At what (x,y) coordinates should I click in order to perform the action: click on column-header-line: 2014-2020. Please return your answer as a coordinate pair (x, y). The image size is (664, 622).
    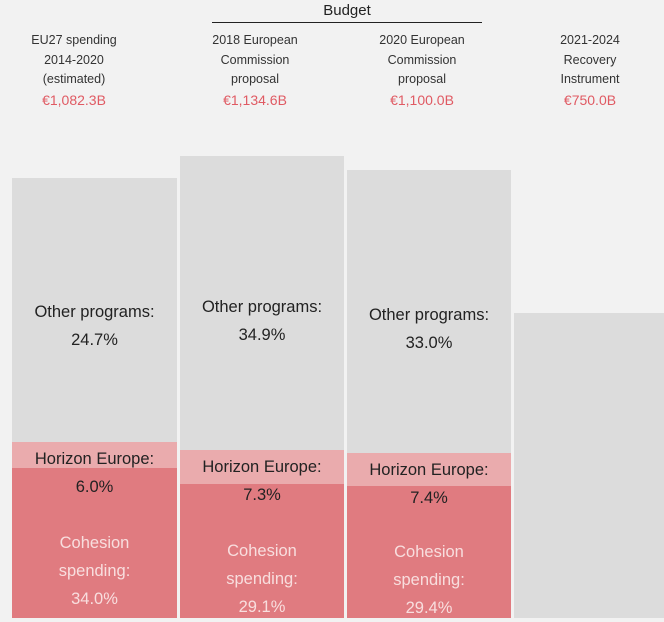
    Looking at the image, I should click on (74, 59).